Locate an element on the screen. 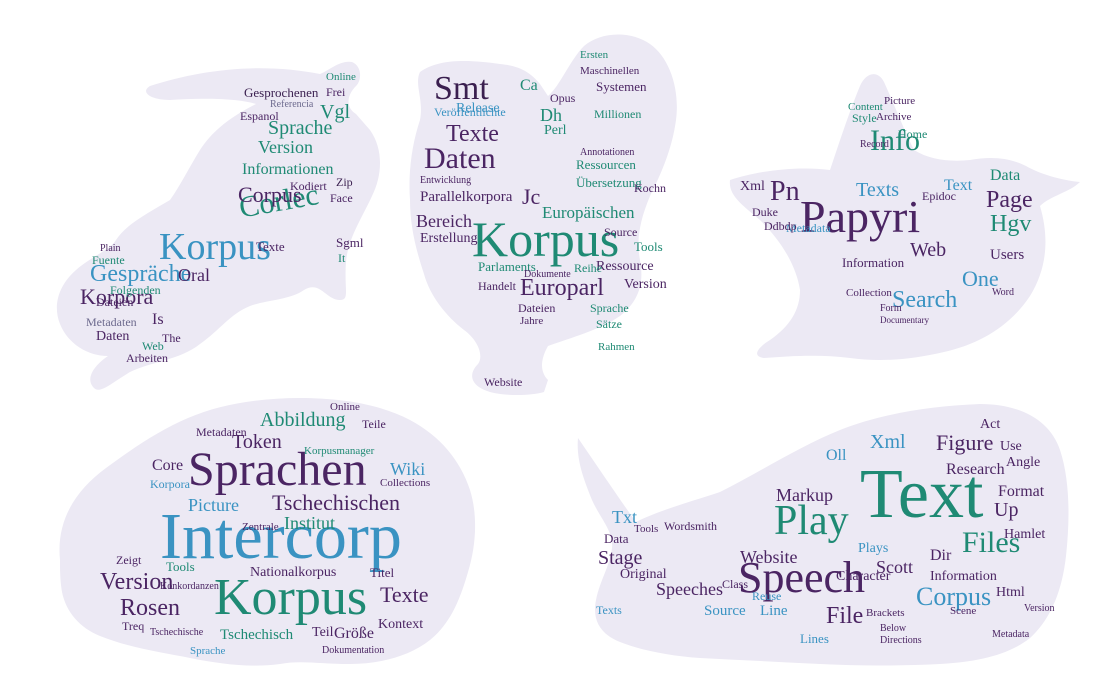 The width and height of the screenshot is (1116, 698). rooster-word-reihe: Reihe is located at coordinates (588, 268).